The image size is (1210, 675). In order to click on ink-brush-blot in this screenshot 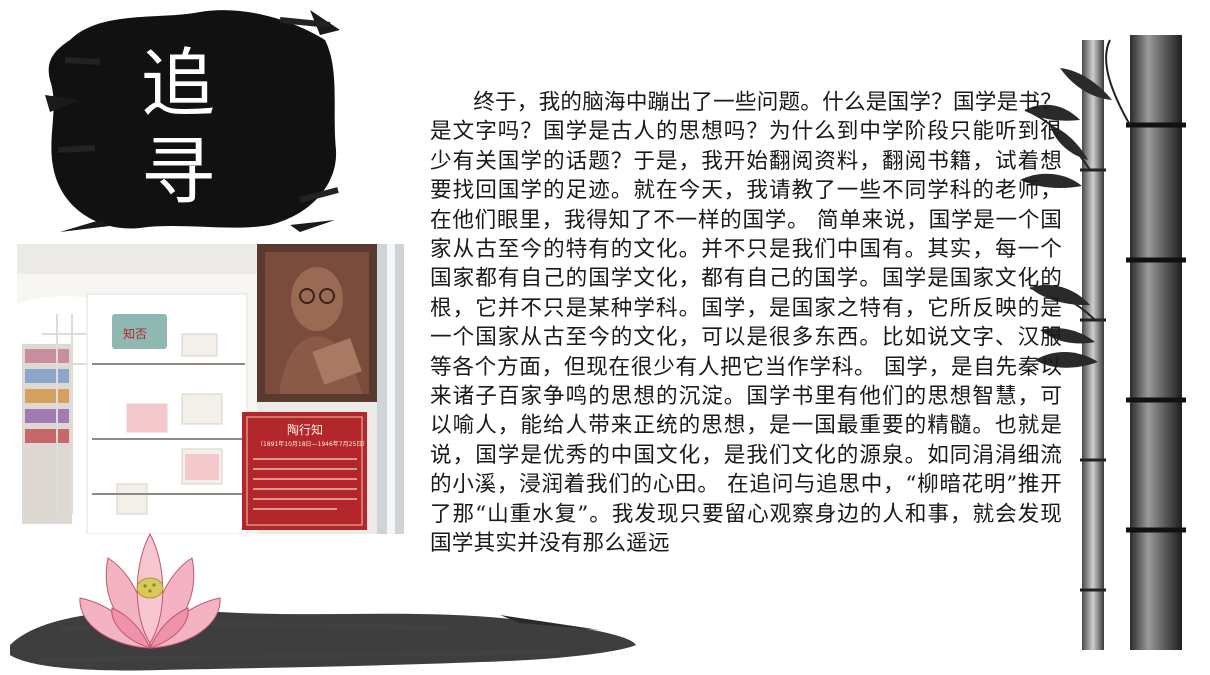, I will do `click(192, 121)`.